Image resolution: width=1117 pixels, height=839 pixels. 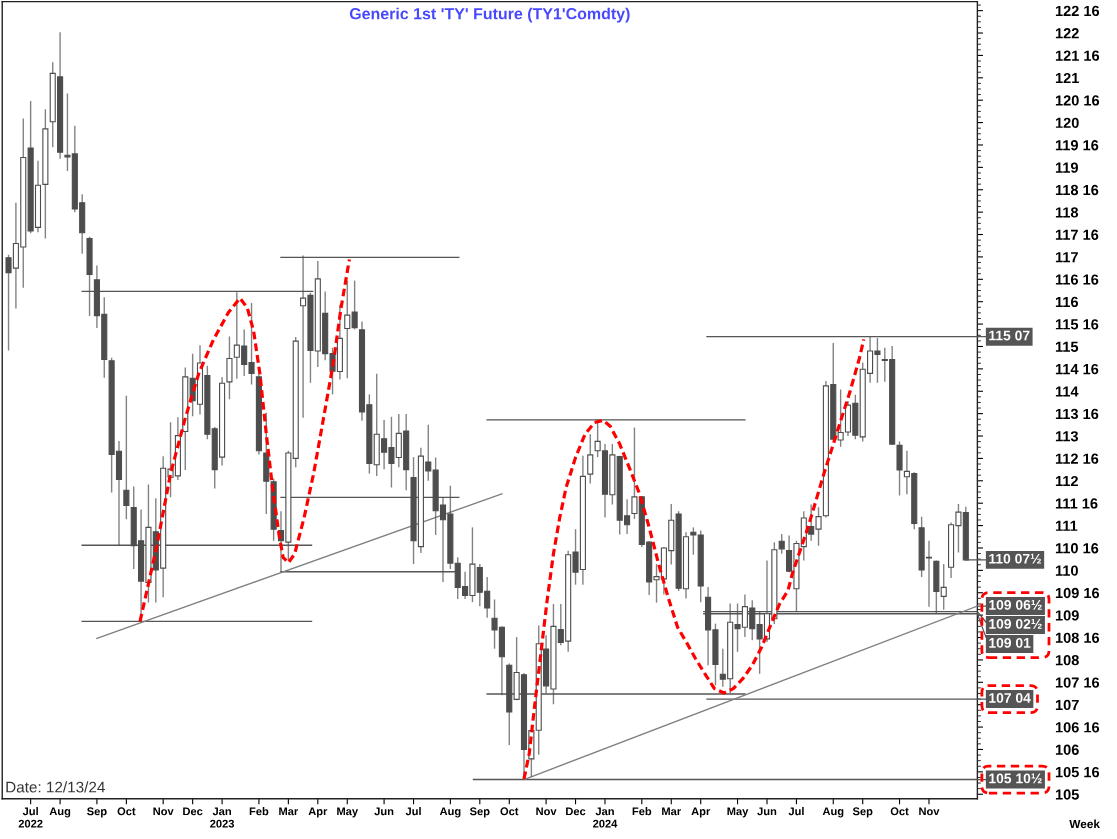 What do you see at coordinates (1077, 145) in the screenshot?
I see `y-tick-label: 119 16` at bounding box center [1077, 145].